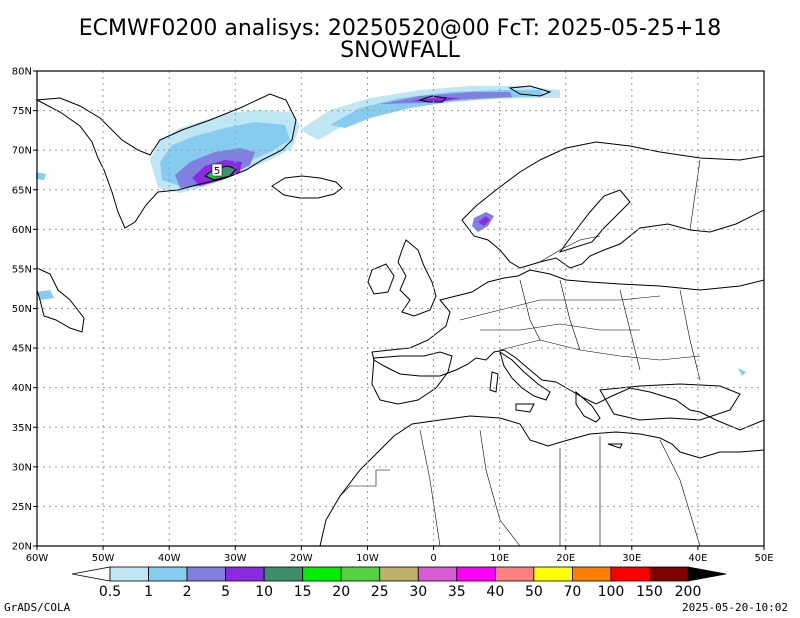  Describe the element at coordinates (301, 558) in the screenshot. I see `lon-tick-label: 20W` at that location.